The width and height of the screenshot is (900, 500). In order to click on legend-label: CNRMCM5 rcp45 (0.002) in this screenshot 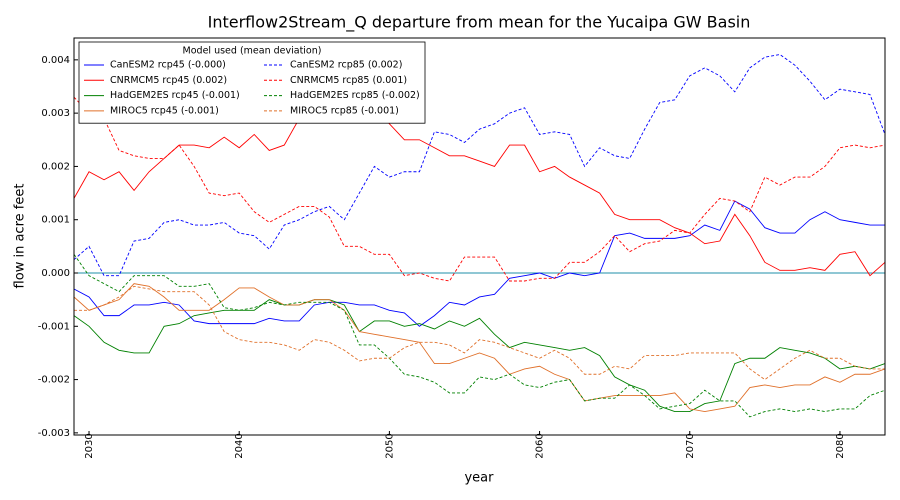, I will do `click(168, 80)`.